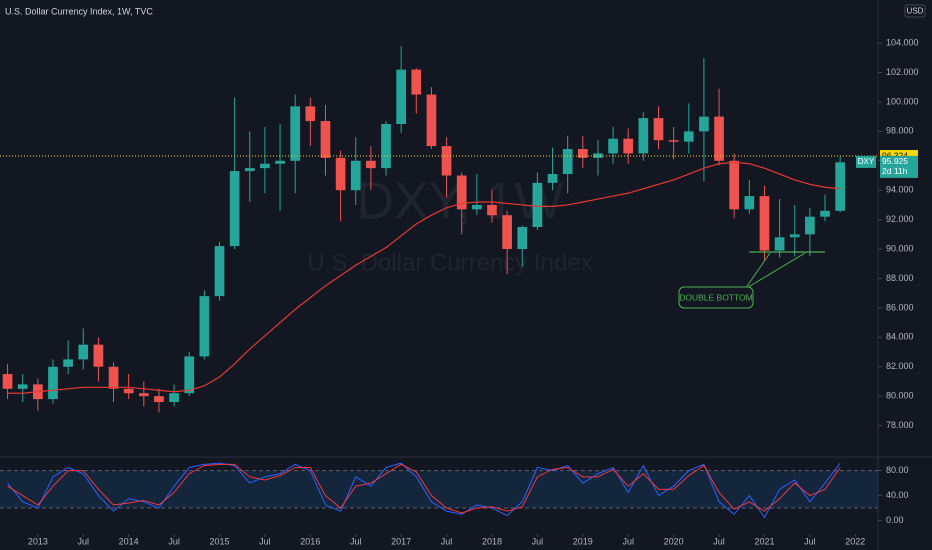  I want to click on oscillator-line, so click(424, 490).